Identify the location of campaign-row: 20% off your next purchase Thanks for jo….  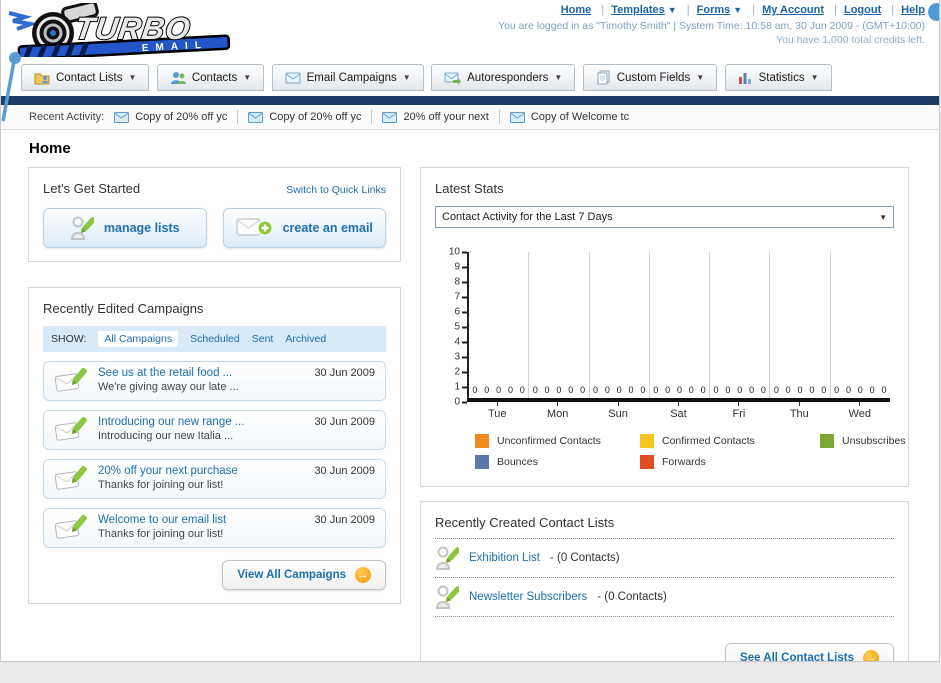
(214, 479).